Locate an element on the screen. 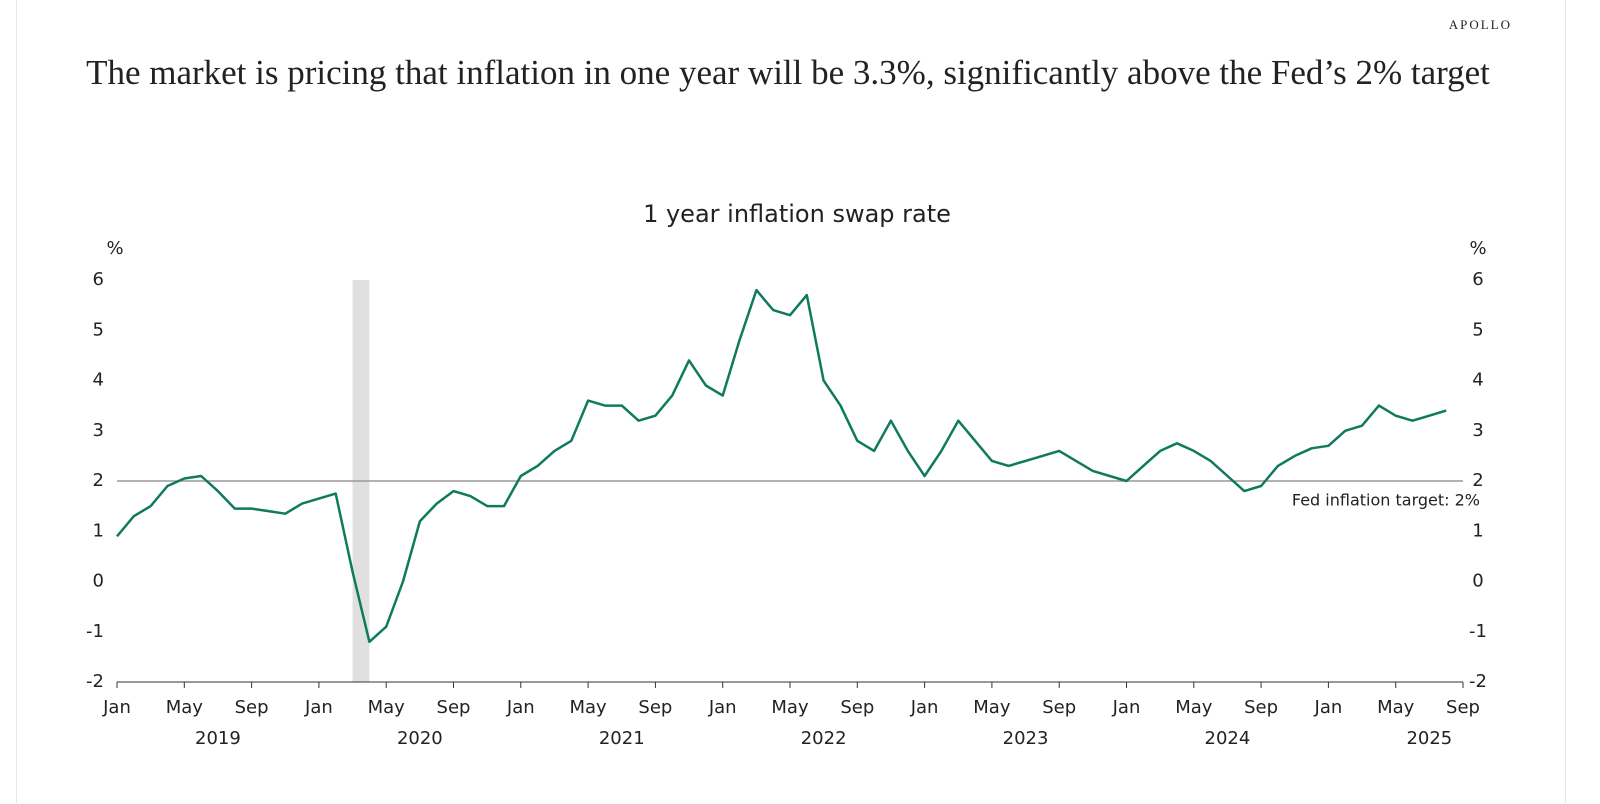  y-tick-label: 3 is located at coordinates (98, 430).